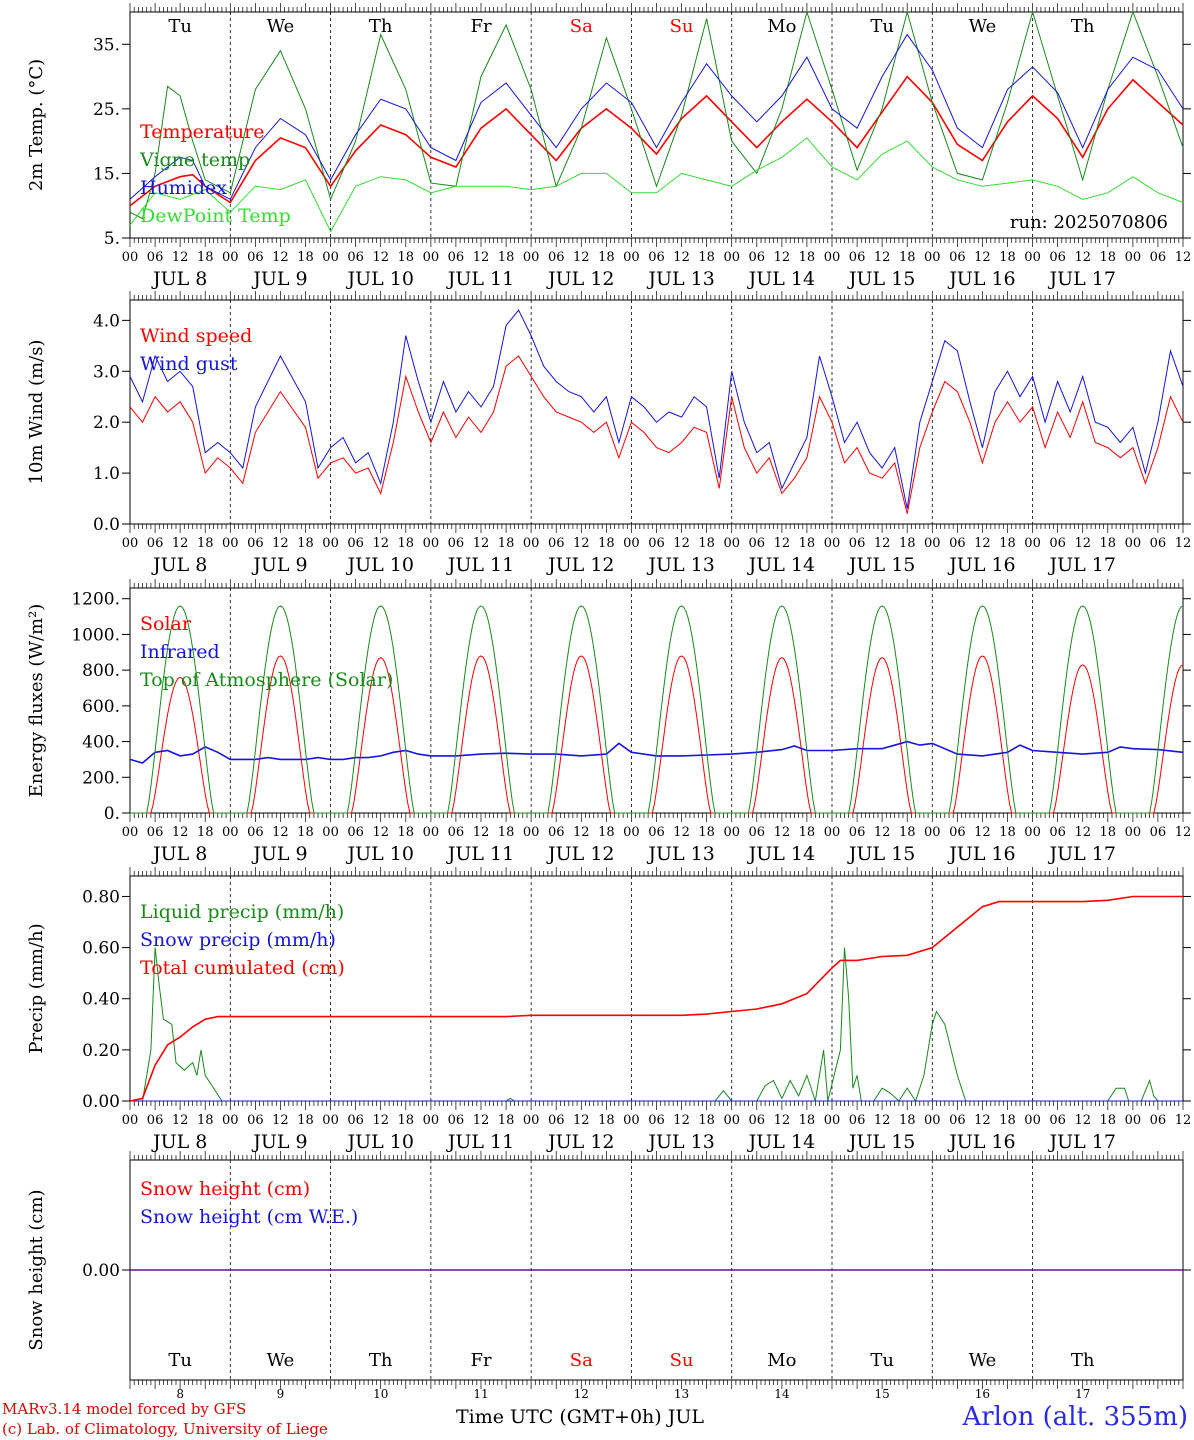 The image size is (1194, 1440). I want to click on day-number: 11, so click(480, 1394).